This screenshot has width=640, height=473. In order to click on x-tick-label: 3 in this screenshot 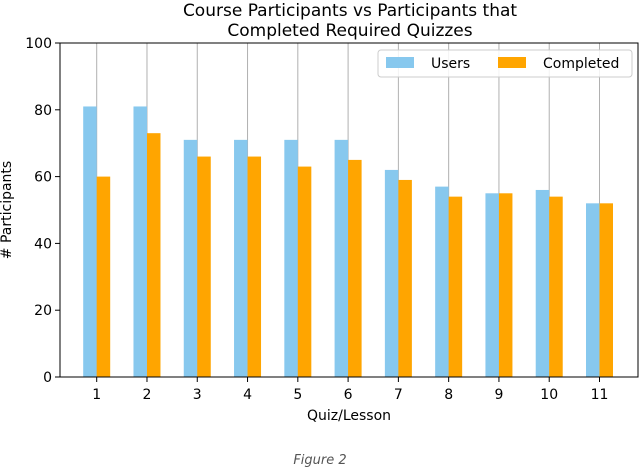, I will do `click(197, 395)`.